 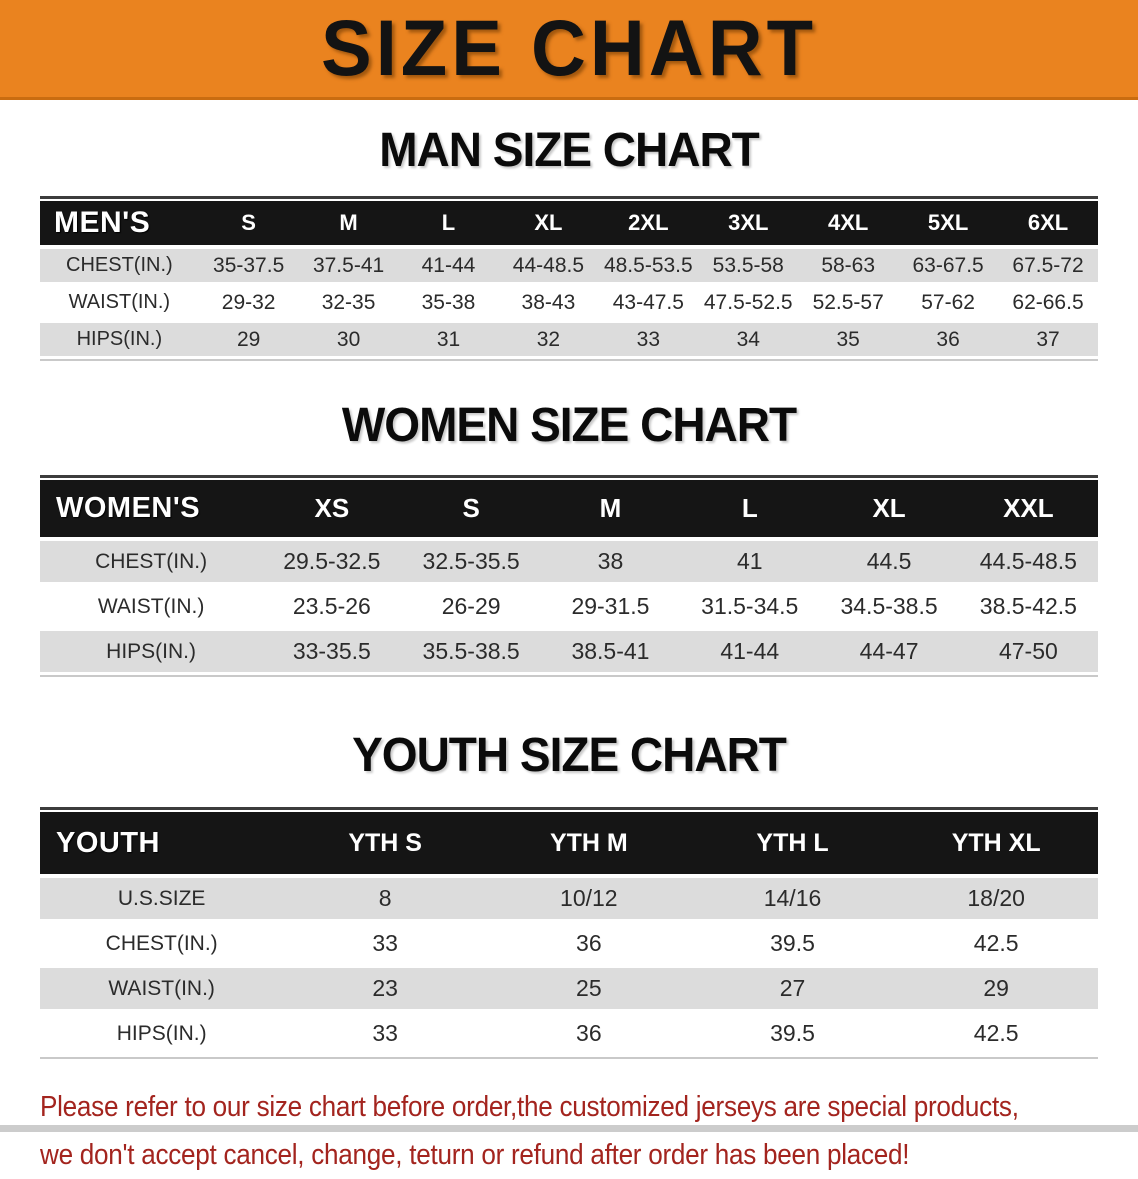 I want to click on table-header-row: YOUTH YTH S YTH M YTH L YTH XL, so click(x=569, y=843).